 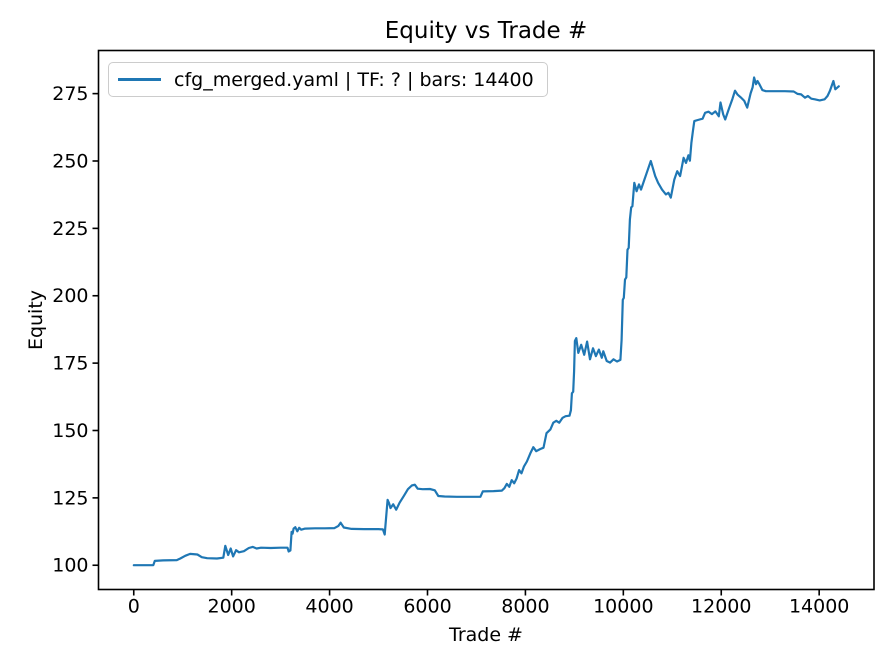 What do you see at coordinates (486, 31) in the screenshot?
I see `chart-title: Equity vs Trade #` at bounding box center [486, 31].